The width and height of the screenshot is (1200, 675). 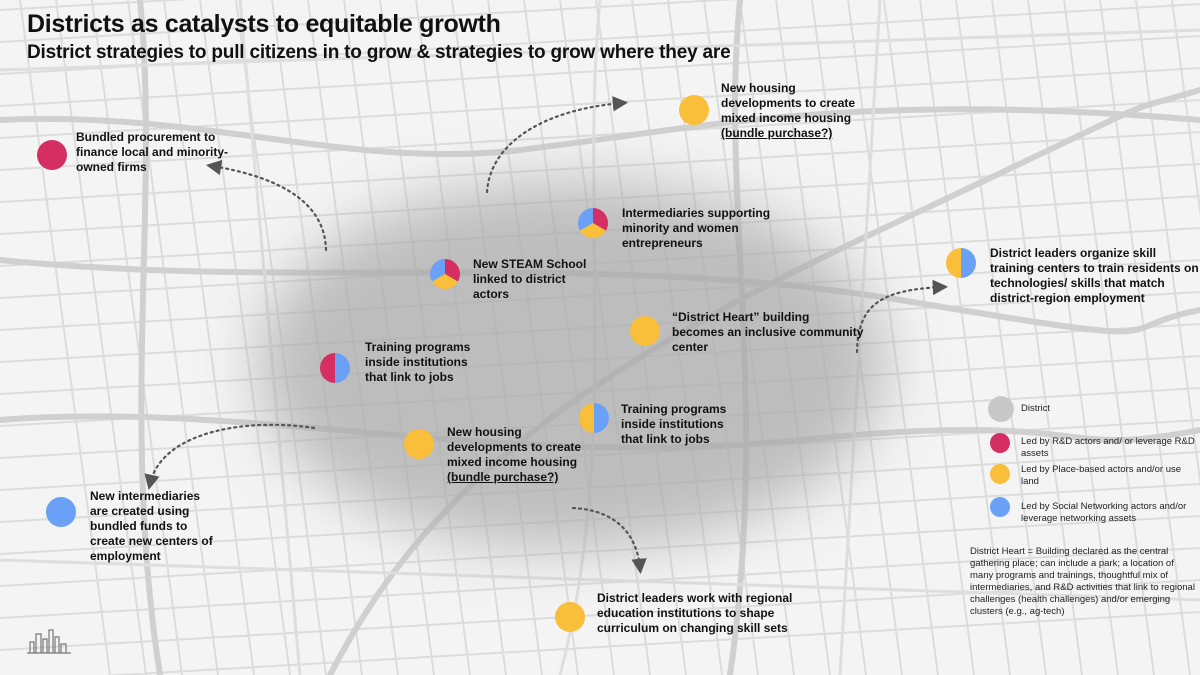 What do you see at coordinates (662, 243) in the screenshot?
I see `strategy-label-line: entrepreneurs` at bounding box center [662, 243].